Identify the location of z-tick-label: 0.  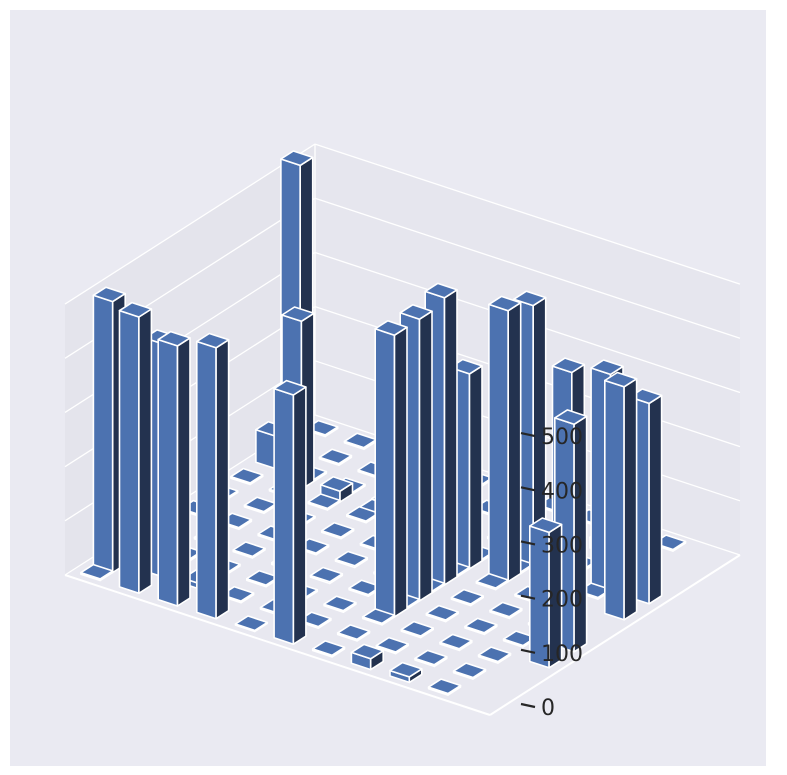
(548, 708).